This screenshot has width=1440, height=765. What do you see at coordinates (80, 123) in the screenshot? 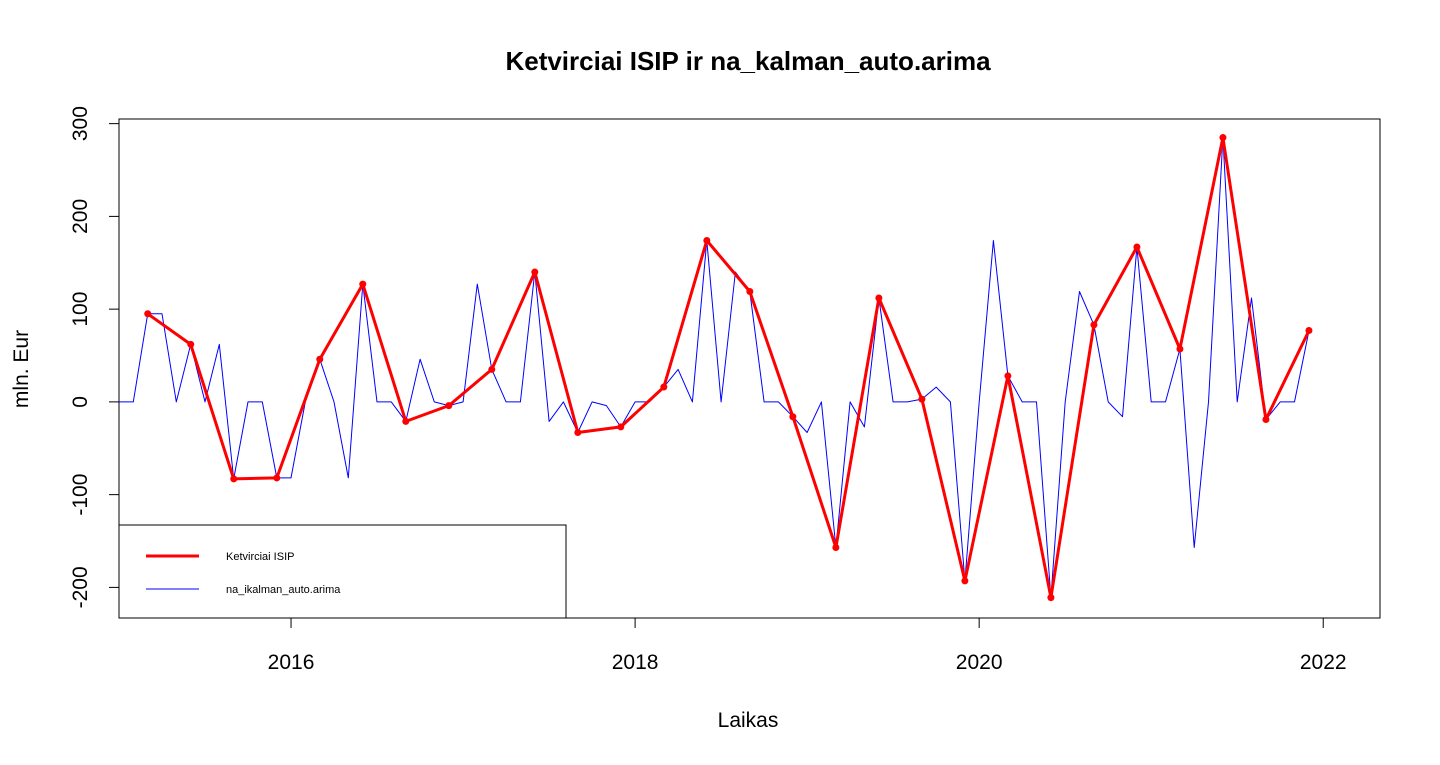
I see `y-tick-label: 300` at bounding box center [80, 123].